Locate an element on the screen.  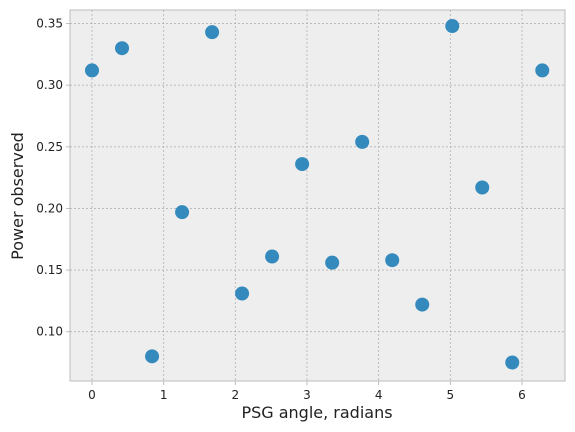
y-tick-label: 0.35 is located at coordinates (49, 24).